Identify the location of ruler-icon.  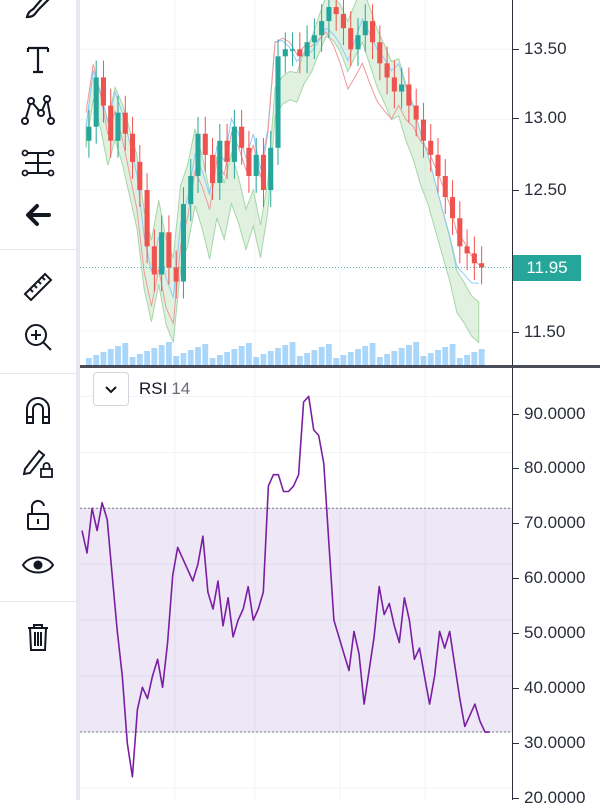
(38, 287).